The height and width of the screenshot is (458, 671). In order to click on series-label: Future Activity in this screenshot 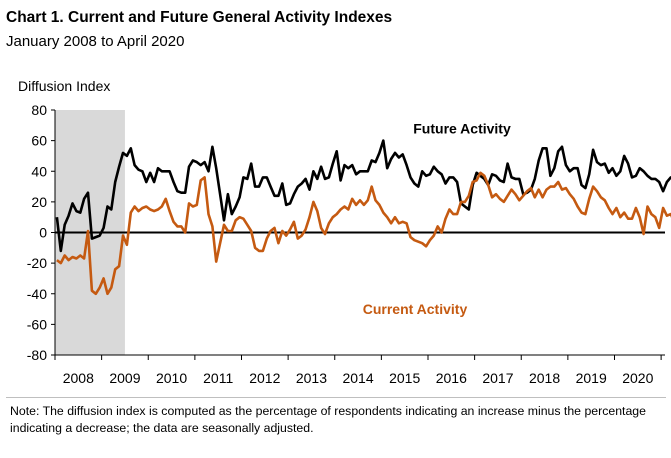, I will do `click(462, 128)`.